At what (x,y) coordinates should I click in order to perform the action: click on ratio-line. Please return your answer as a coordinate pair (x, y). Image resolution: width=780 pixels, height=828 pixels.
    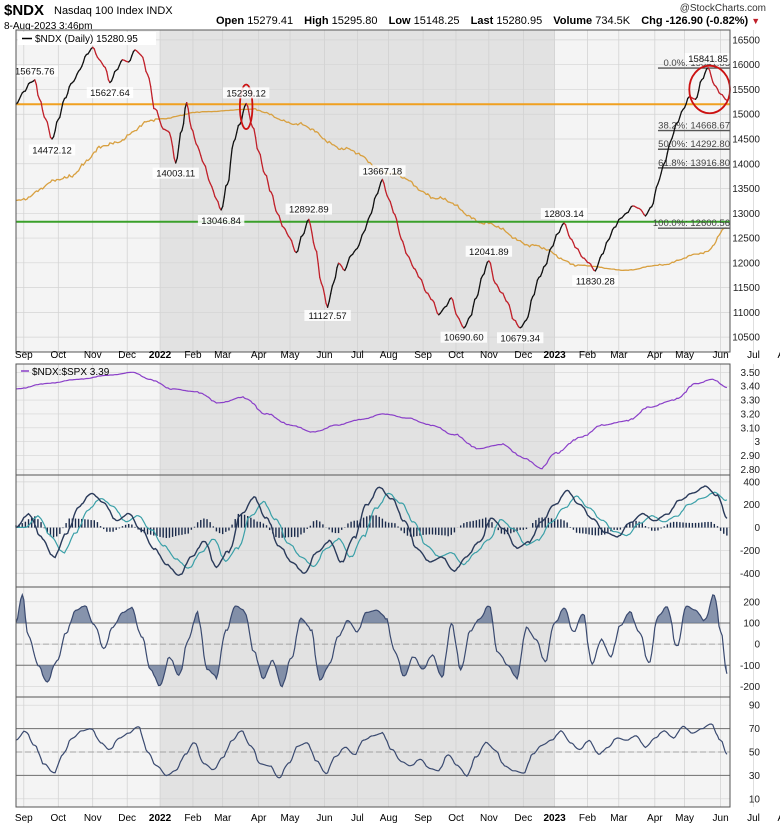
    Looking at the image, I should click on (371, 420).